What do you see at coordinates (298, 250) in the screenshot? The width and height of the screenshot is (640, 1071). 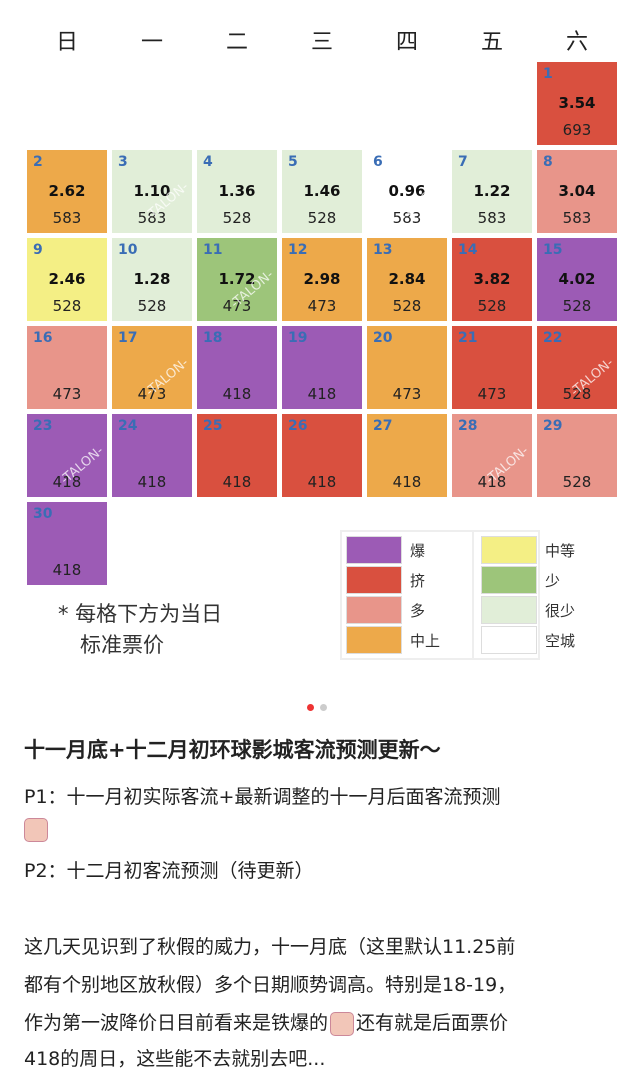 I see `day-number: 12` at bounding box center [298, 250].